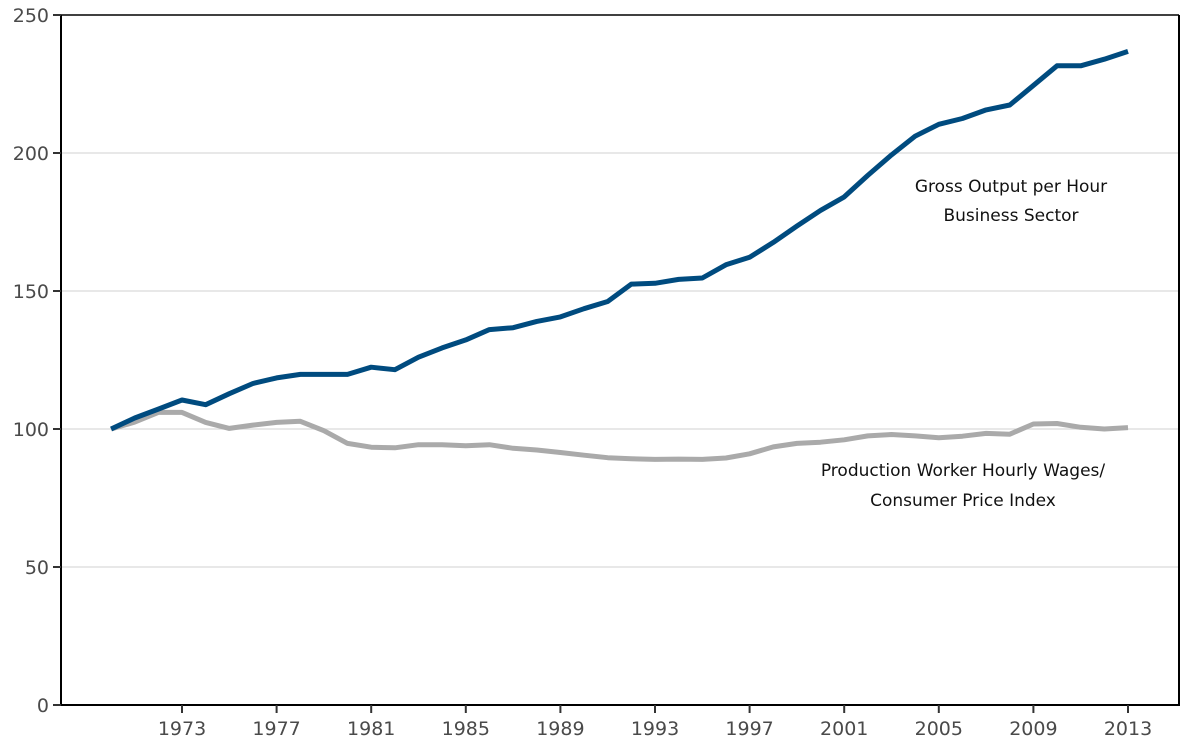 This screenshot has width=1185, height=750. Describe the element at coordinates (963, 501) in the screenshot. I see `annotation-wages-line2: Consumer Price Index` at that location.